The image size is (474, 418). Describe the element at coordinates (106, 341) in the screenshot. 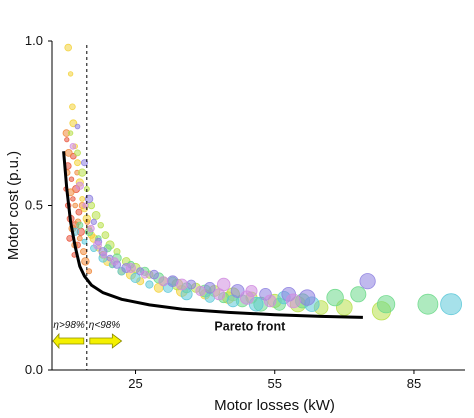

I see `right-arrow` at that location.